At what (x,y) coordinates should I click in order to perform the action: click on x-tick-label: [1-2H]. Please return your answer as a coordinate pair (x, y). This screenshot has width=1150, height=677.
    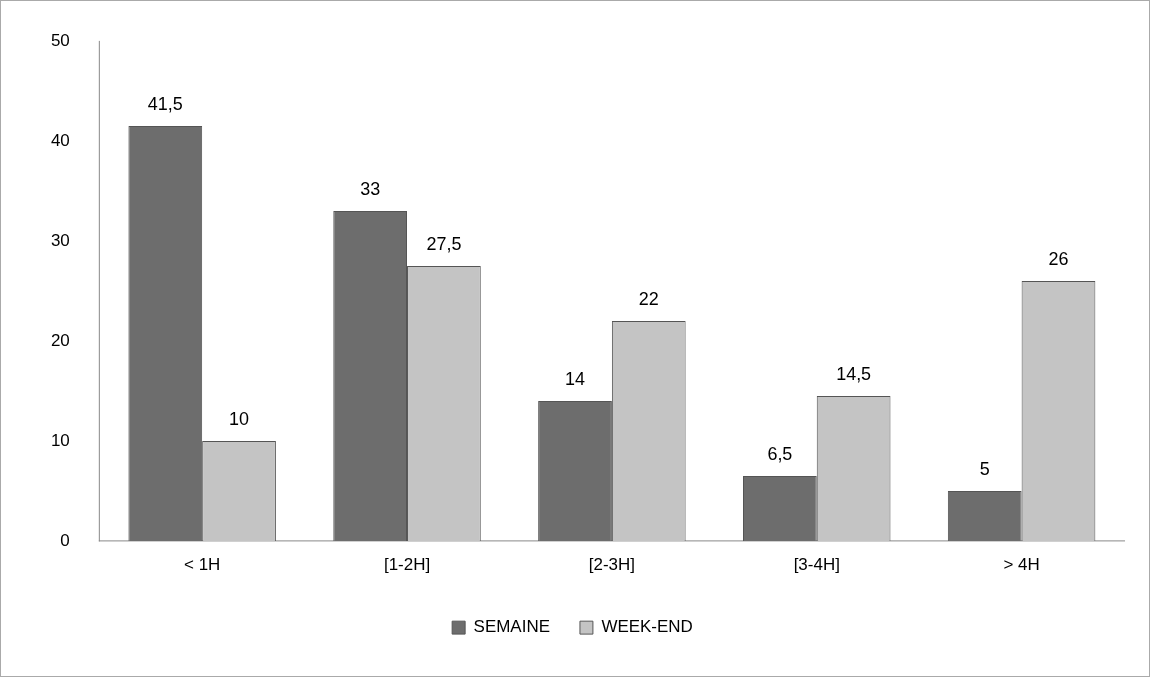
    Looking at the image, I should click on (407, 564).